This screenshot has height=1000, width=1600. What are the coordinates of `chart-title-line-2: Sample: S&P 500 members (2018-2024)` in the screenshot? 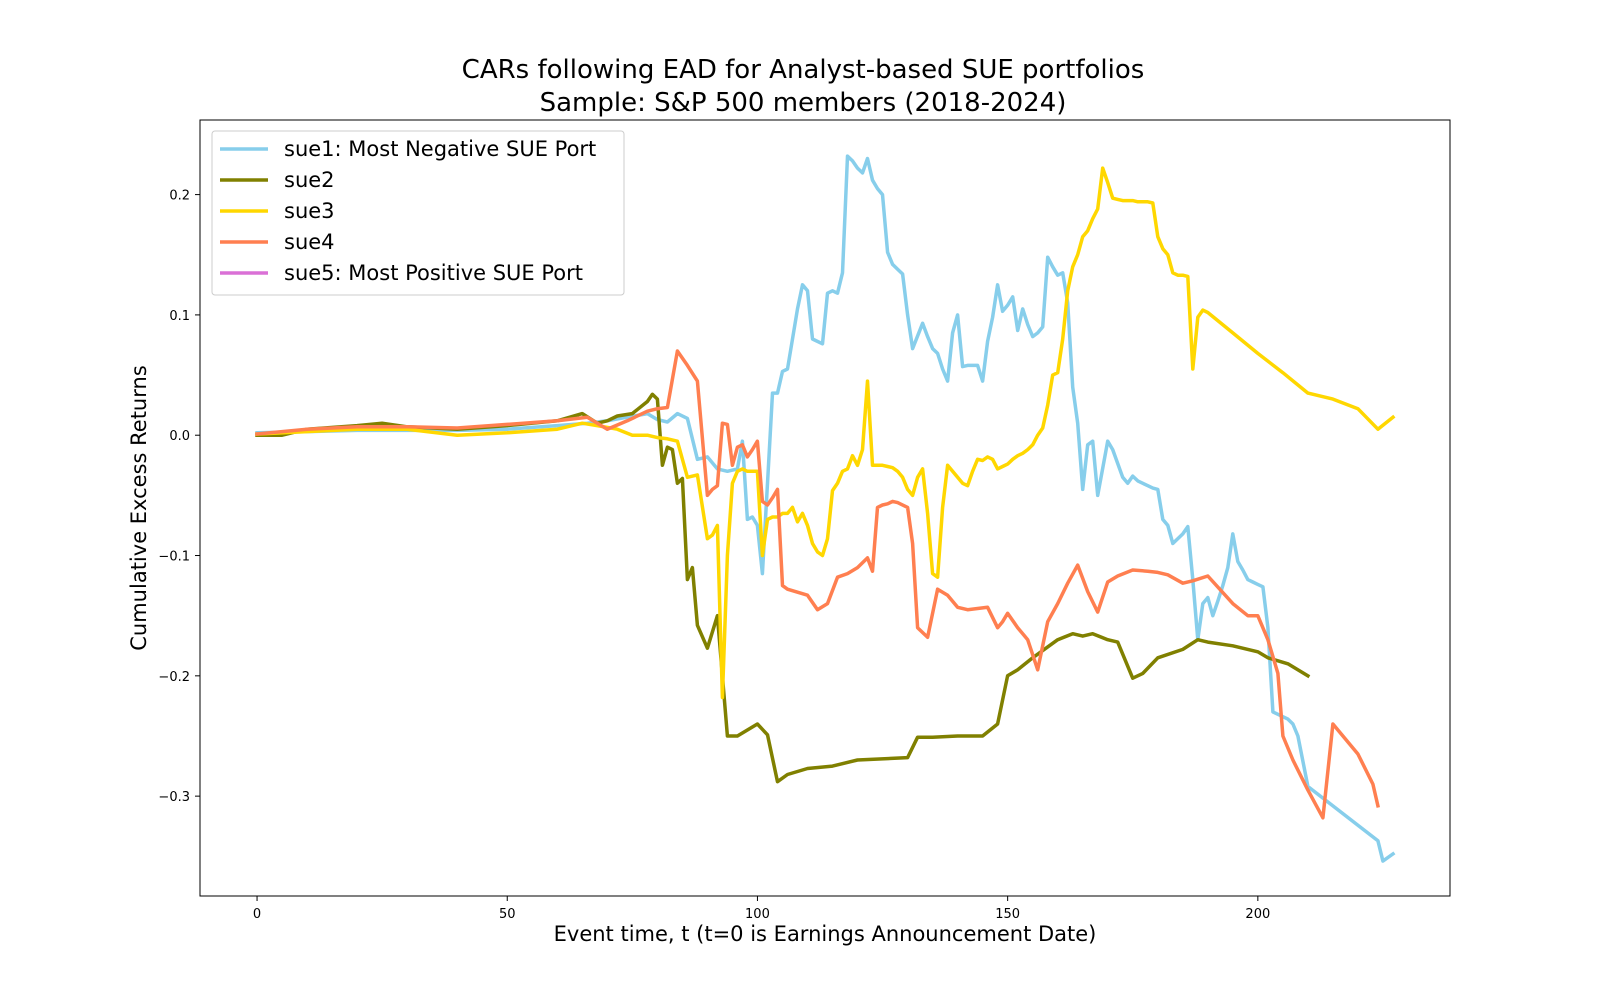 It's located at (803, 103).